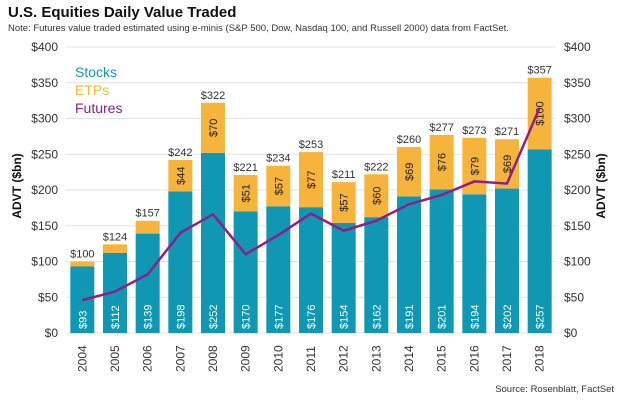 This screenshot has height=402, width=624. I want to click on bar-label-etps: $44, so click(181, 176).